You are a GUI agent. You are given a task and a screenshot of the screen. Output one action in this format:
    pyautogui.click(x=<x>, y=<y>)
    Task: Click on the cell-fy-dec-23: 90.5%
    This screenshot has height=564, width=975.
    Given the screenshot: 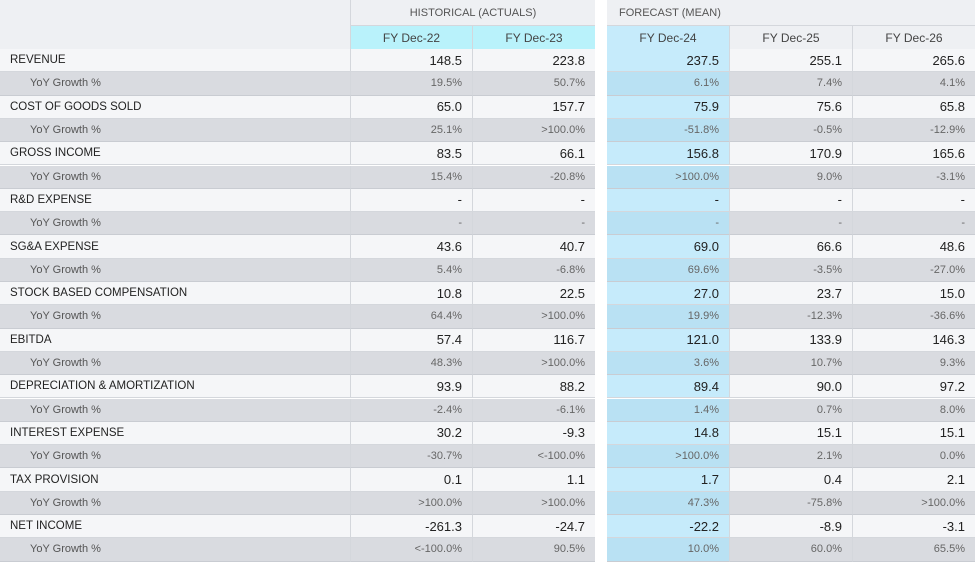 What is the action you would take?
    pyautogui.click(x=533, y=550)
    